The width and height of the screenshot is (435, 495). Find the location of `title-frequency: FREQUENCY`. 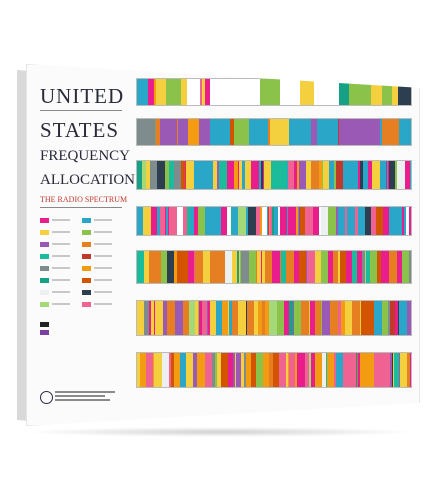

title-frequency: FREQUENCY is located at coordinates (85, 156).